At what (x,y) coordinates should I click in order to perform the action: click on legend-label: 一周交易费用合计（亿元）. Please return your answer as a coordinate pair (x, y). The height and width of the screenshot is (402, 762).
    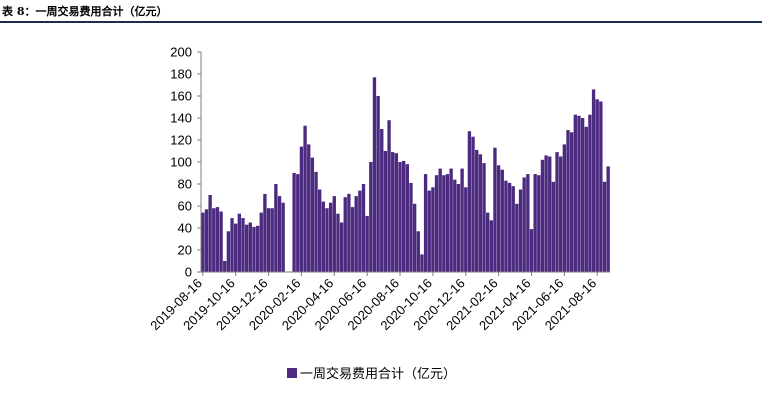
    Looking at the image, I should click on (378, 374).